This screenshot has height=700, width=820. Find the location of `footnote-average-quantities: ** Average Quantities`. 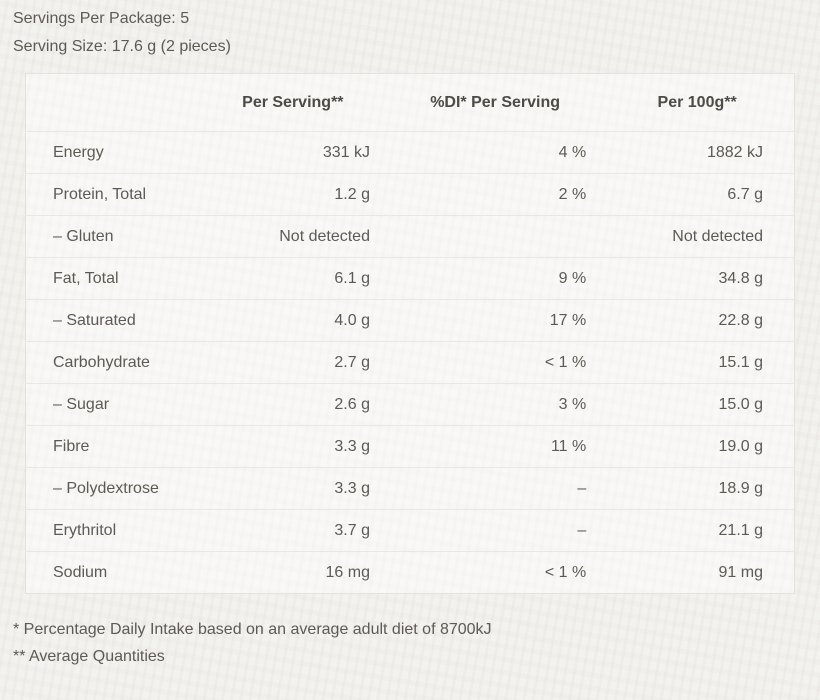

footnote-average-quantities: ** Average Quantities is located at coordinates (89, 656).